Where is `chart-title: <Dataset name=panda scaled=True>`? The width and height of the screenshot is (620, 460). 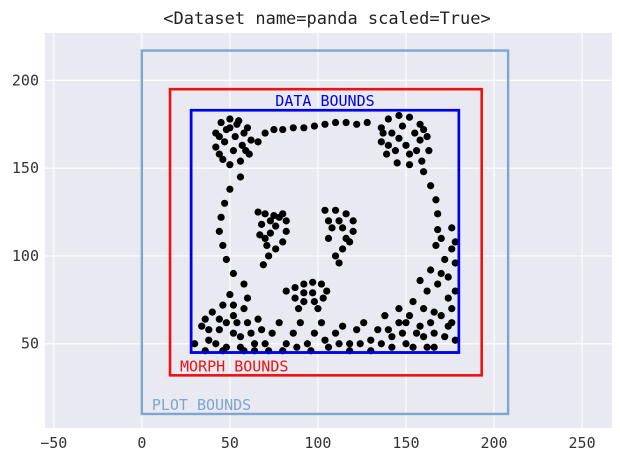
chart-title: <Dataset name=panda scaled=True> is located at coordinates (327, 19).